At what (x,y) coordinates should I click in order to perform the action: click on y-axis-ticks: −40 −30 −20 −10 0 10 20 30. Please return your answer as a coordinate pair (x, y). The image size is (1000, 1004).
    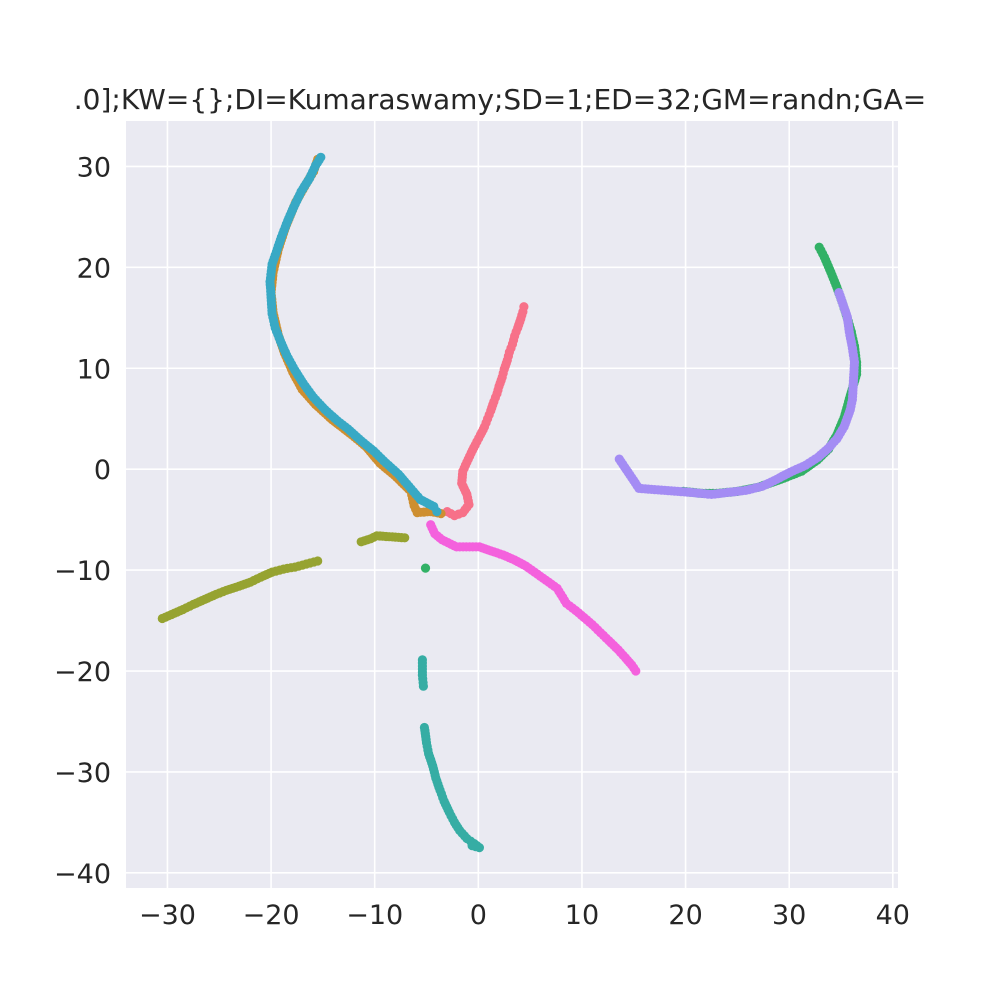
    Looking at the image, I should click on (82, 520).